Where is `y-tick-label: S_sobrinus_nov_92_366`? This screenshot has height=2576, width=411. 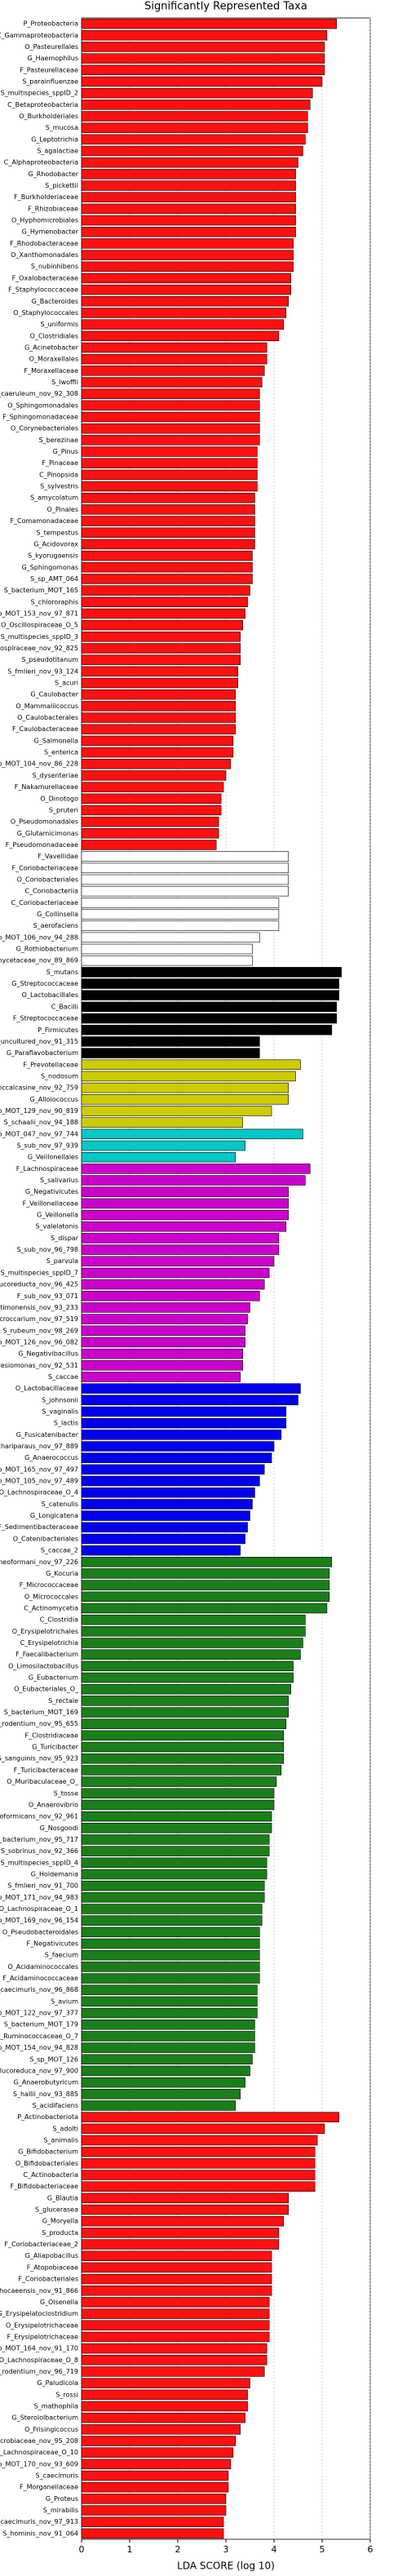
y-tick-label: S_sobrinus_nov_92_366 is located at coordinates (40, 1851).